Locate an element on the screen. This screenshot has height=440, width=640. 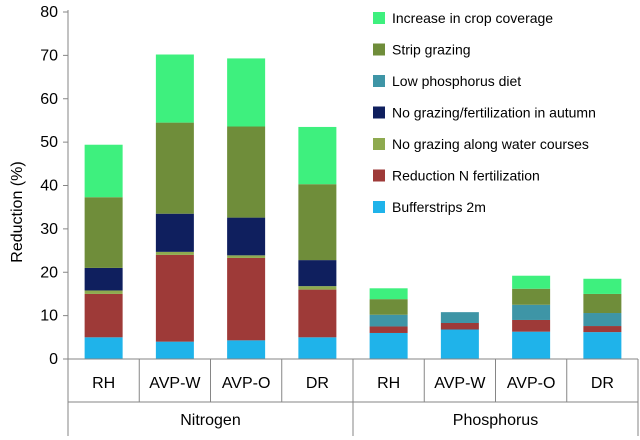
y-tick-label: 40 is located at coordinates (49, 186).